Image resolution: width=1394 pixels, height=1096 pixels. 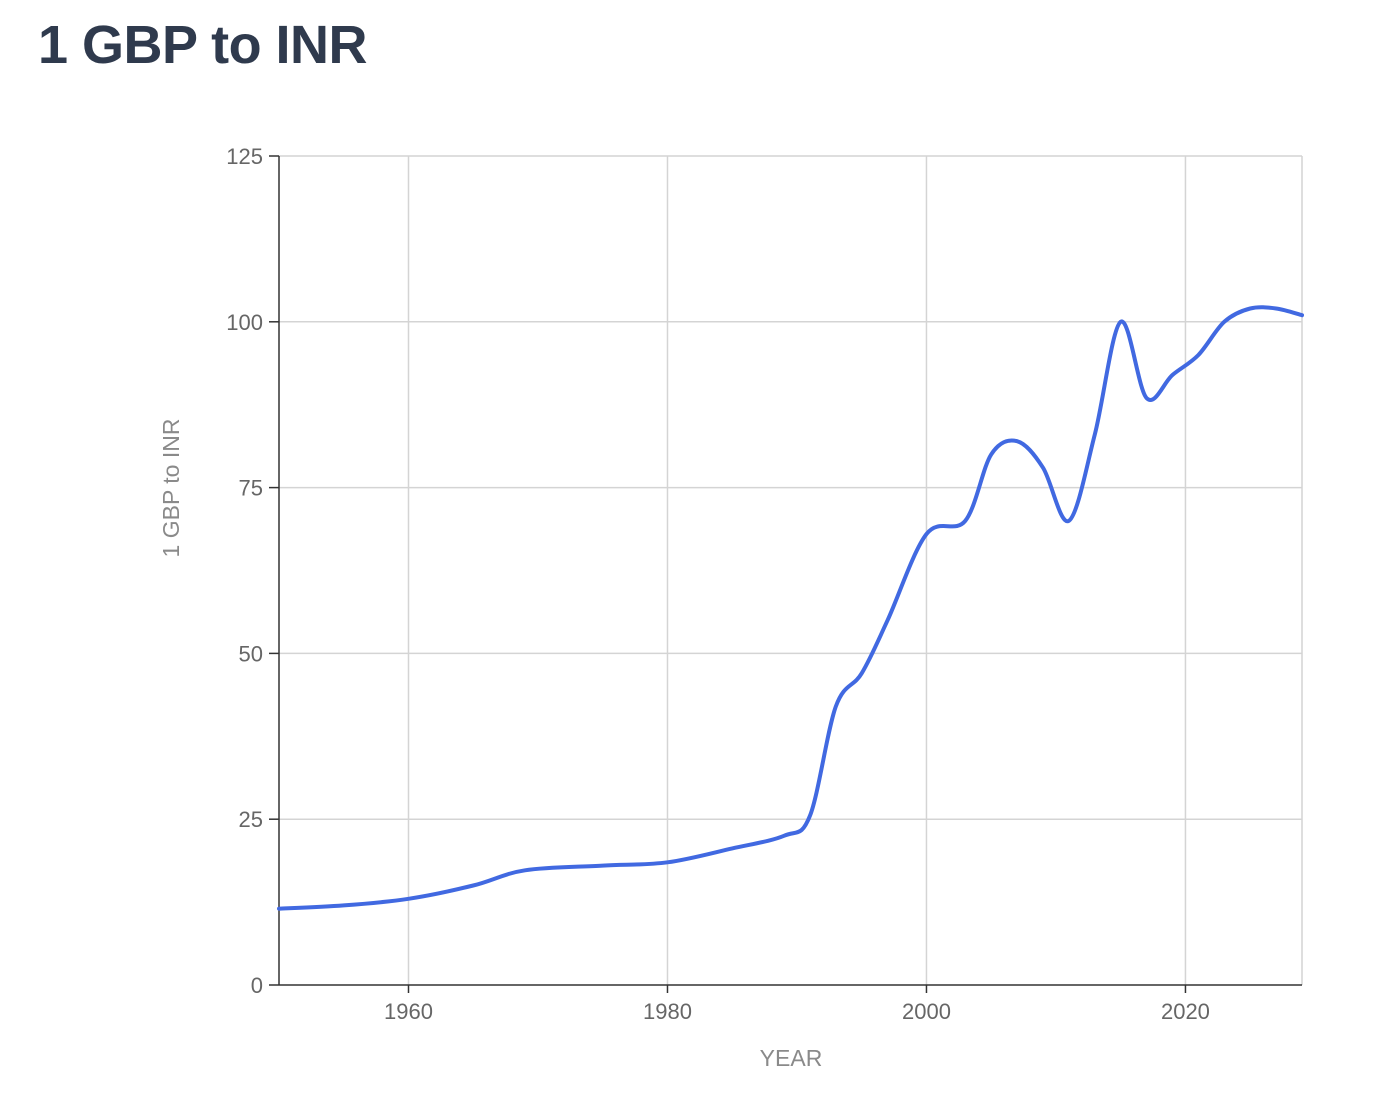 I want to click on x-tick-label-1960: 1960, so click(x=408, y=1011).